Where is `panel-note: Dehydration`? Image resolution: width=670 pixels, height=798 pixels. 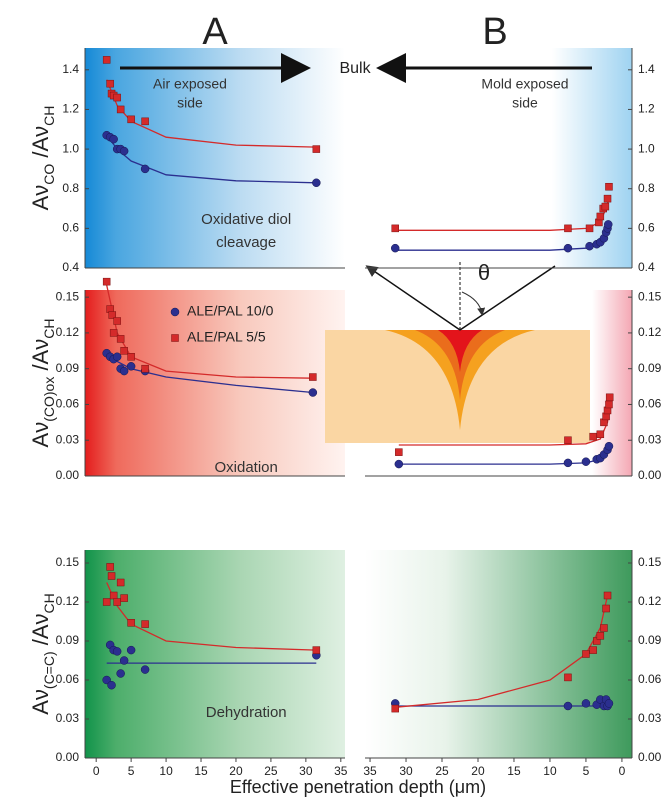 panel-note: Dehydration is located at coordinates (246, 712).